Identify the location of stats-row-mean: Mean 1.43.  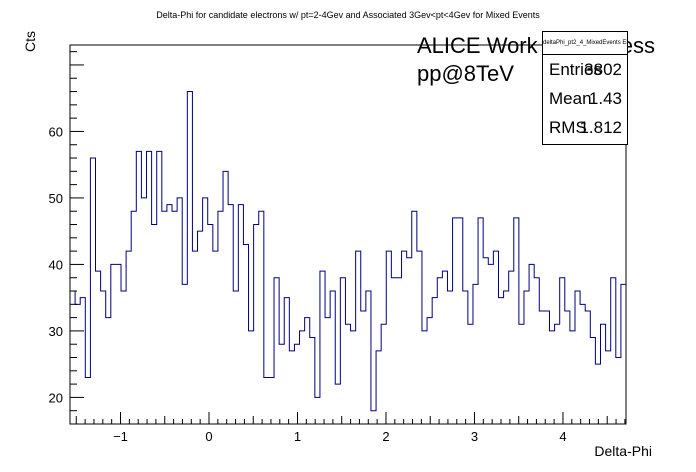
(585, 98).